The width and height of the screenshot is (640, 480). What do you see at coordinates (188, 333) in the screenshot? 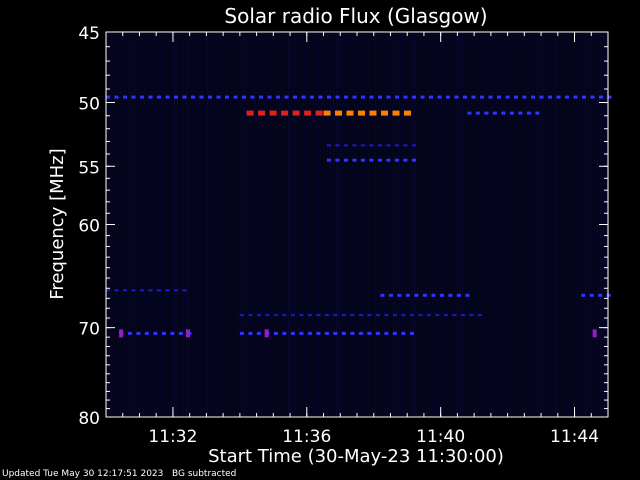
I see `emission-burst` at bounding box center [188, 333].